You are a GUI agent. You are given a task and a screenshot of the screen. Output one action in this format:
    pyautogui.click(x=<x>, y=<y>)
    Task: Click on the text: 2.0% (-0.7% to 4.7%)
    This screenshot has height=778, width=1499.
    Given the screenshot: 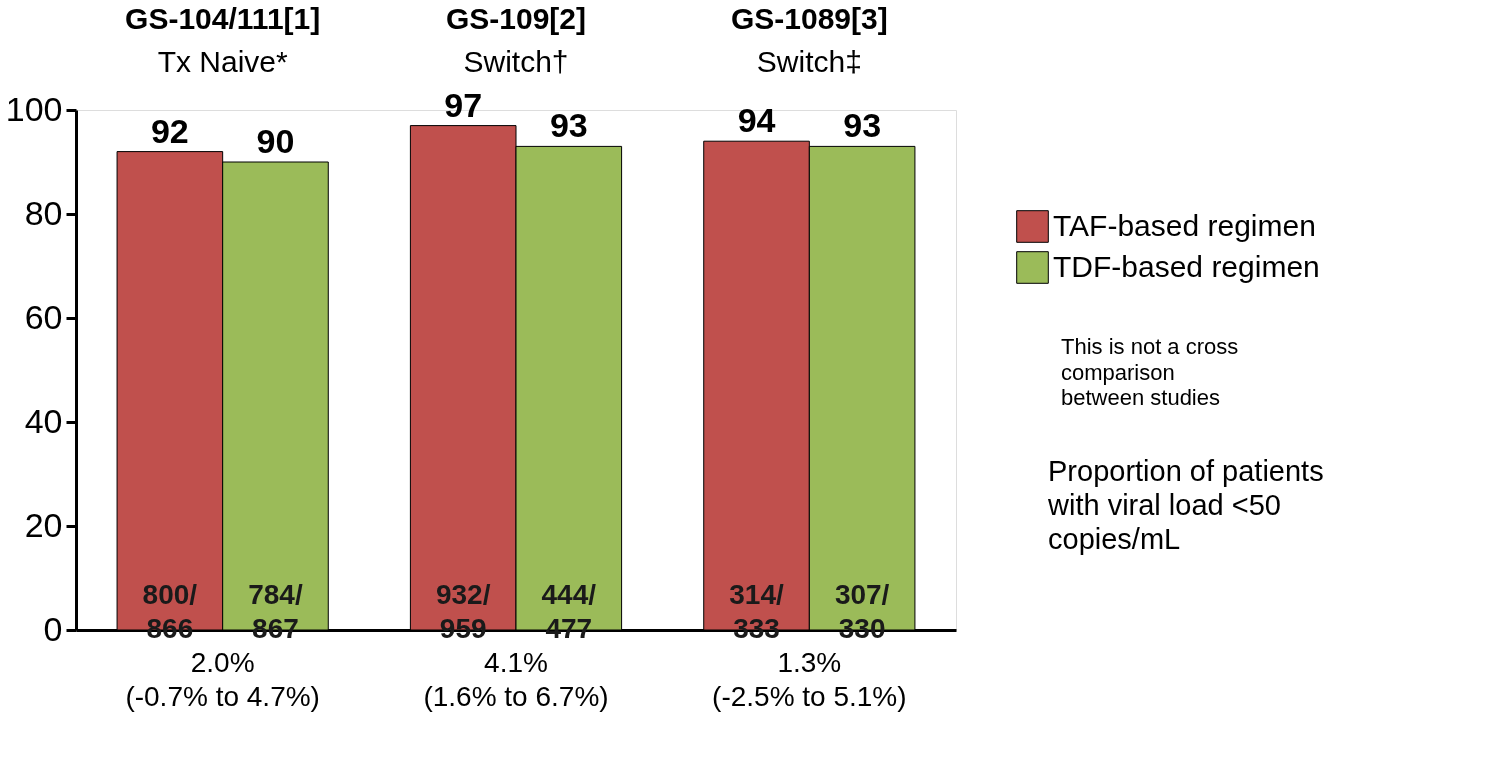 What is the action you would take?
    pyautogui.click(x=222, y=679)
    